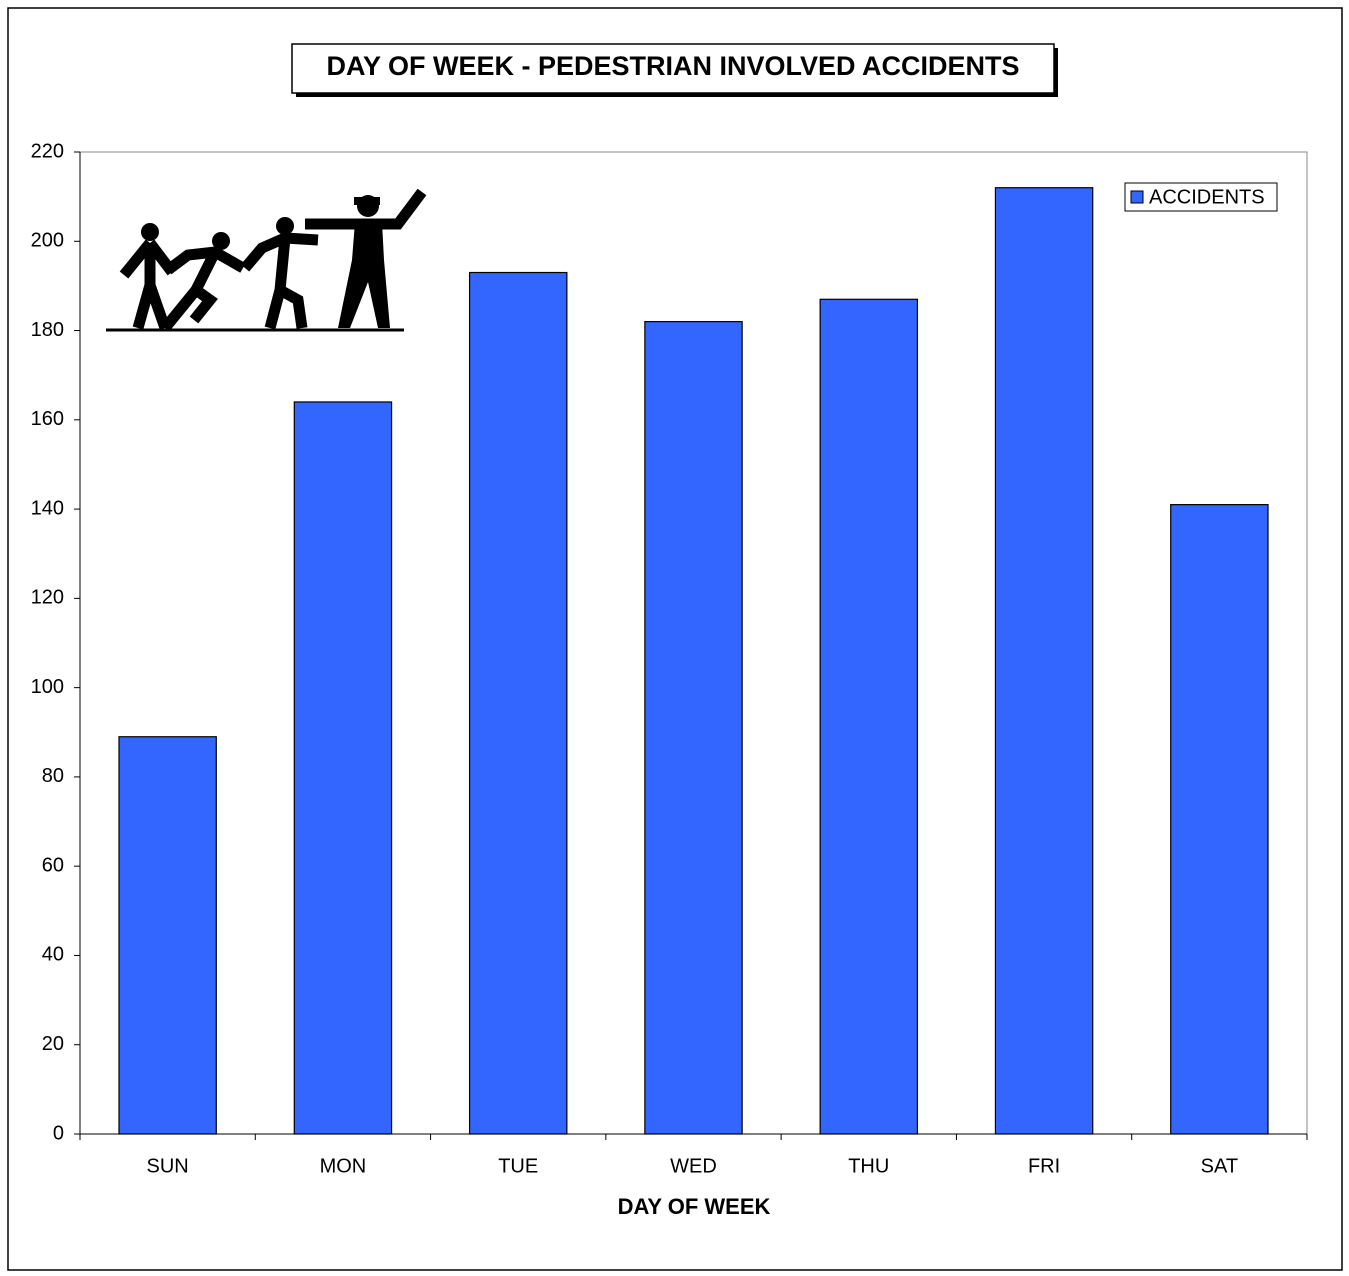 The image size is (1349, 1276). What do you see at coordinates (47, 508) in the screenshot?
I see `y-tick-label: 140` at bounding box center [47, 508].